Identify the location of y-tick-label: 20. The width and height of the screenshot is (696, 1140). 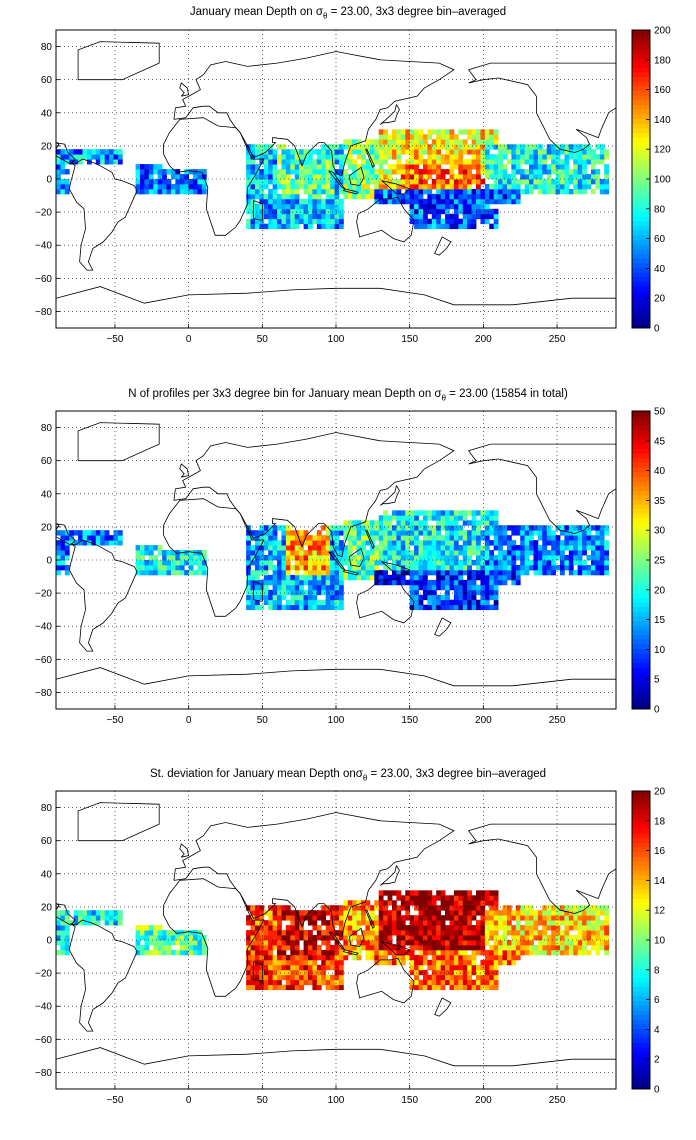
(47, 907).